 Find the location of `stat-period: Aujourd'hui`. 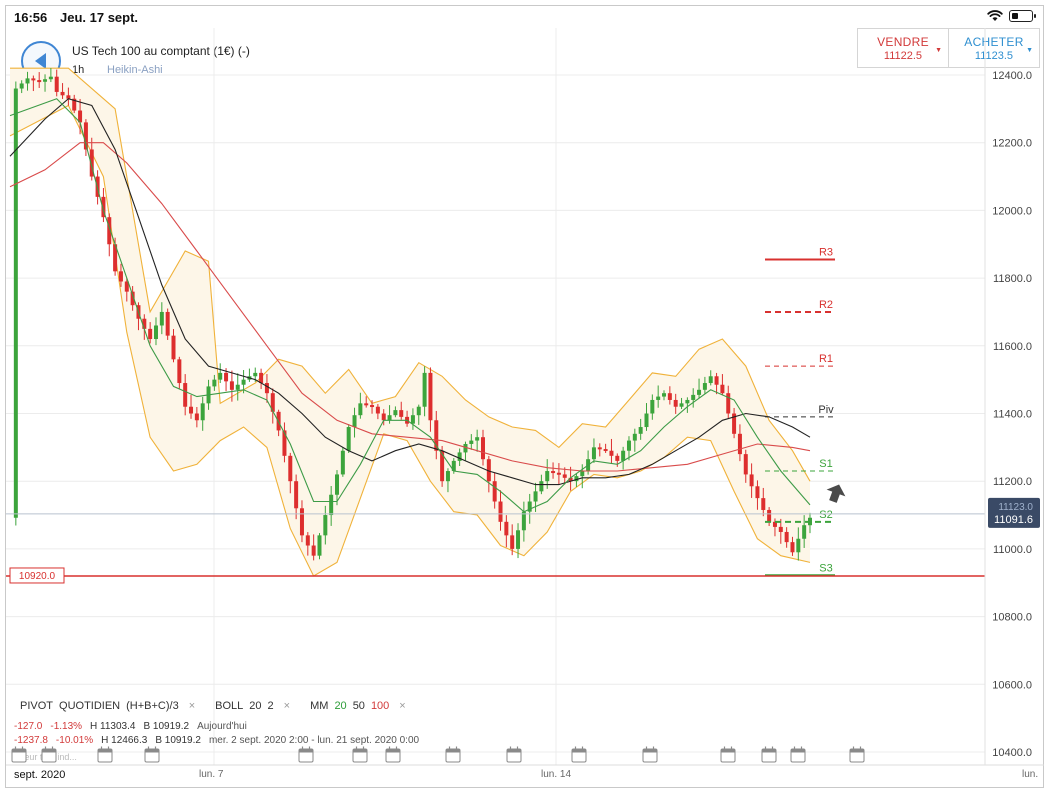

stat-period: Aujourd'hui is located at coordinates (222, 726).